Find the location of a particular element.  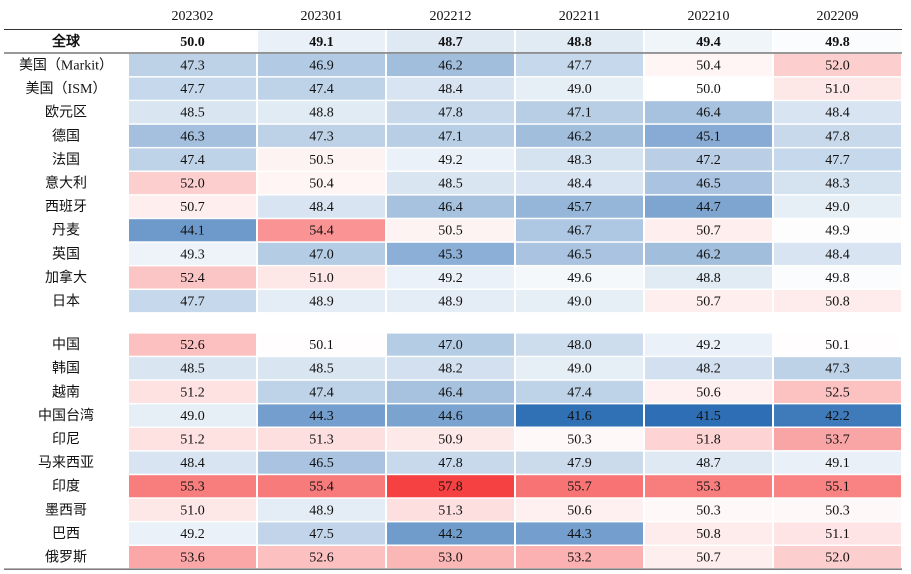

cell-value: 44.3 is located at coordinates (579, 534).